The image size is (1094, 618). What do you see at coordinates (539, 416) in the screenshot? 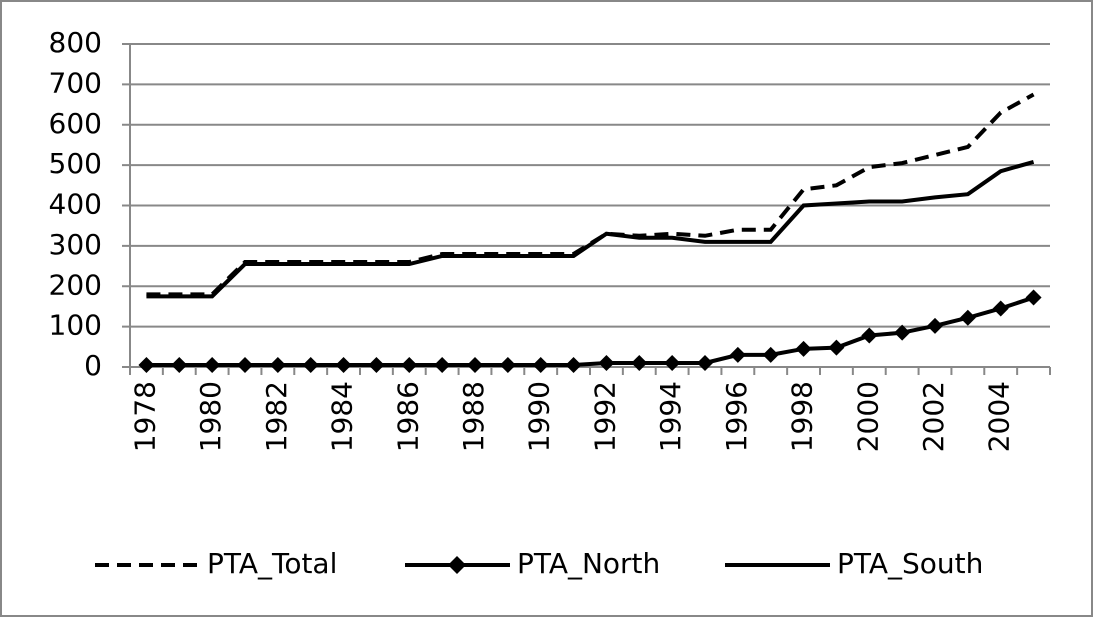
I see `x-tick-label: 1990` at bounding box center [539, 416].